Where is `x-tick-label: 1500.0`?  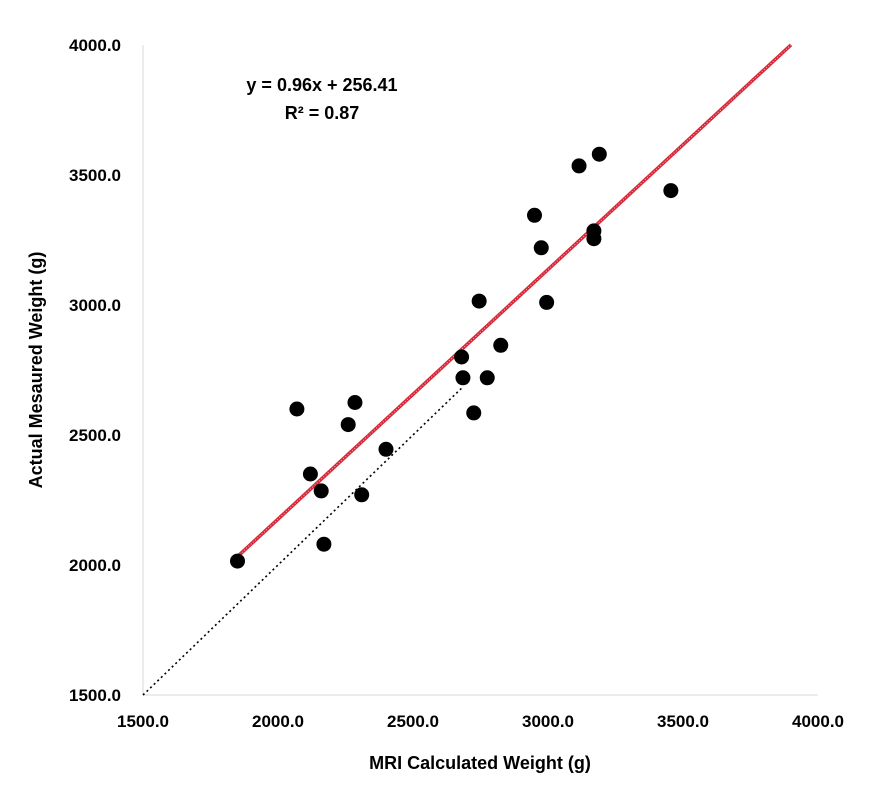
x-tick-label: 1500.0 is located at coordinates (143, 721).